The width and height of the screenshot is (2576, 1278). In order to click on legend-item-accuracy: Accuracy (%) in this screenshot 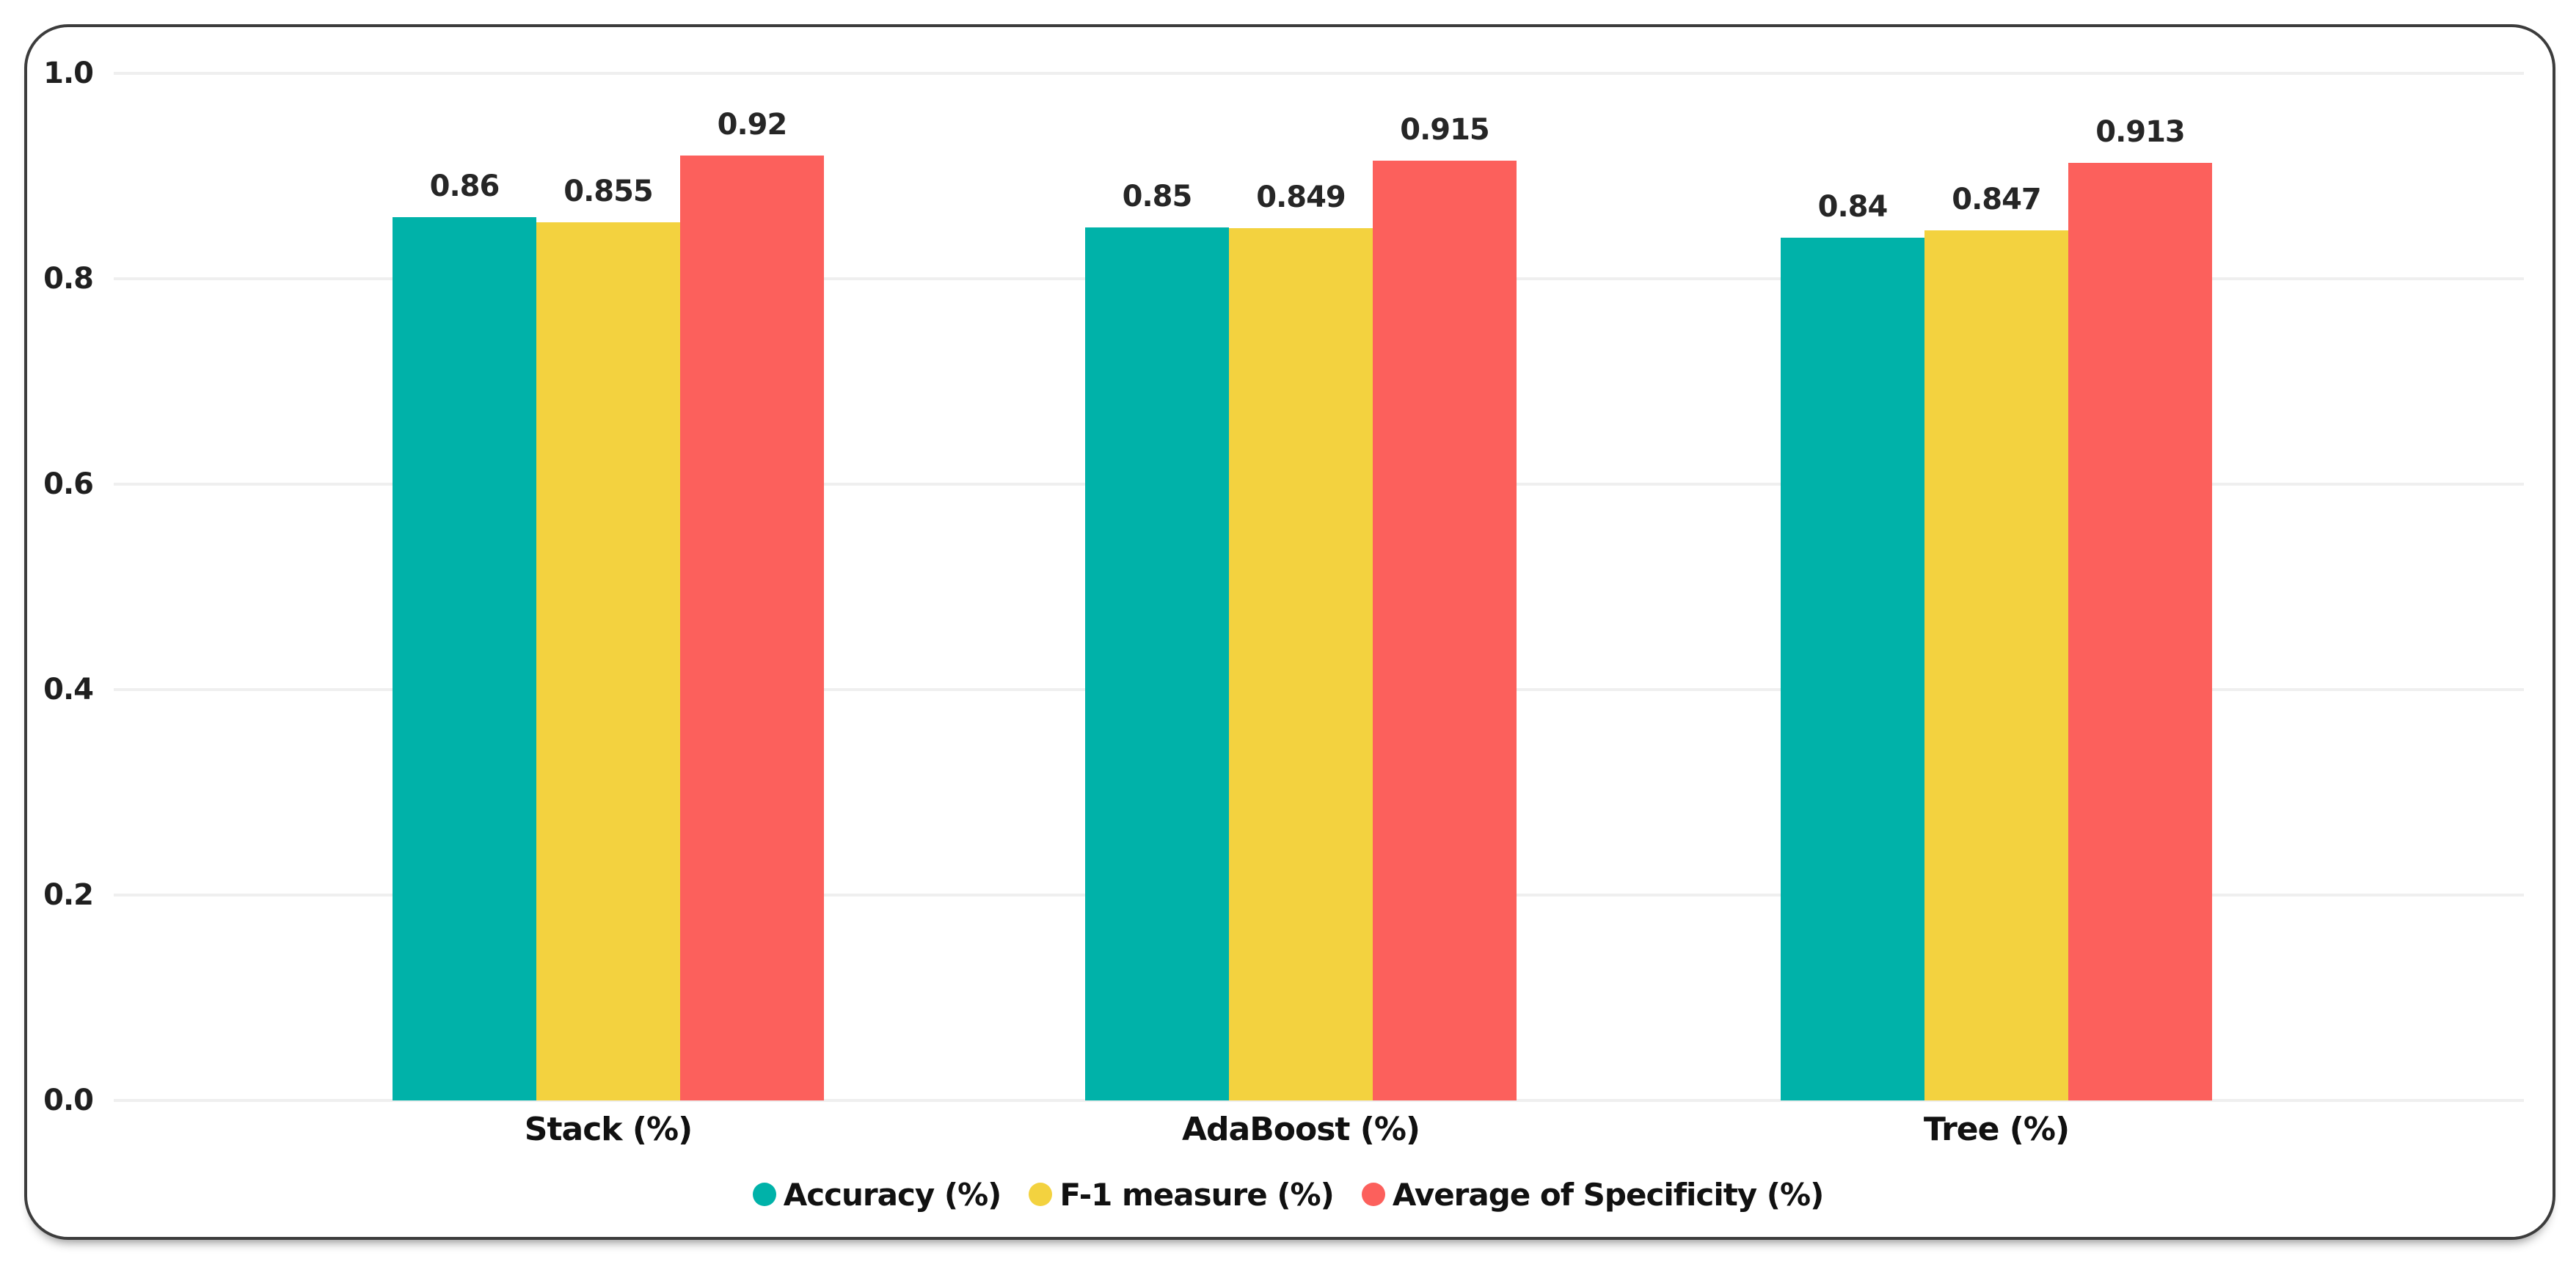, I will do `click(877, 1194)`.